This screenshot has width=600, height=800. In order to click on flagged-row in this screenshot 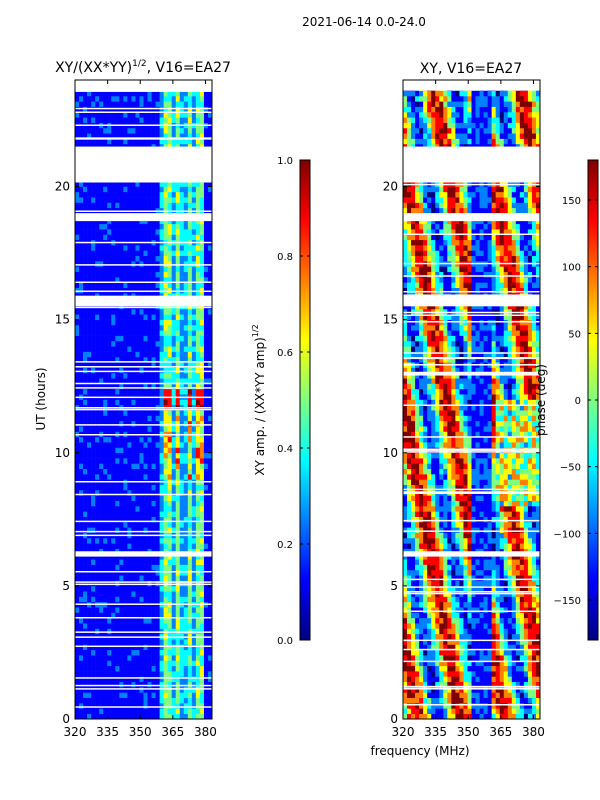, I will do `click(143, 164)`.